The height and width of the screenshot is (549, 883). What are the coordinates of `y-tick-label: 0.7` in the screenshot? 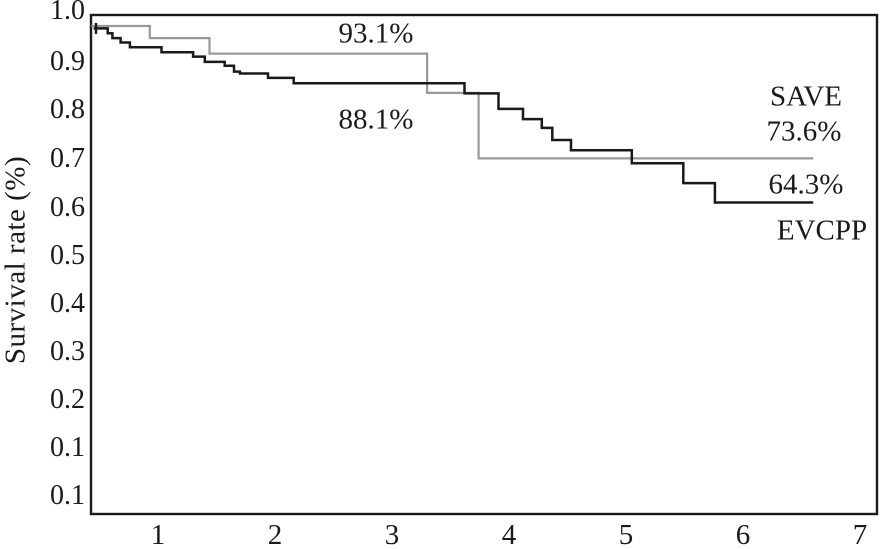 It's located at (67, 158).